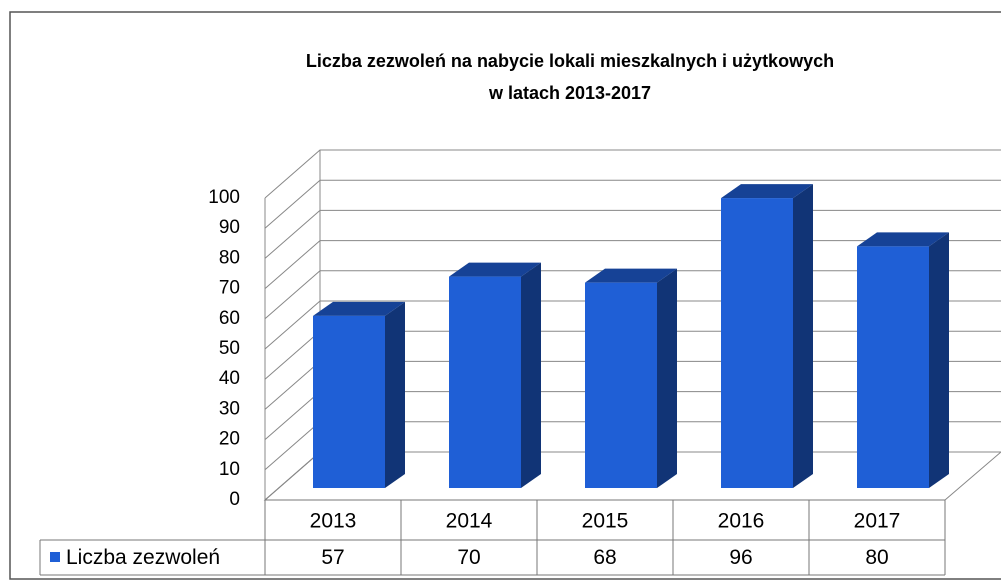  Describe the element at coordinates (229, 439) in the screenshot. I see `y-tick-label: 20` at that location.